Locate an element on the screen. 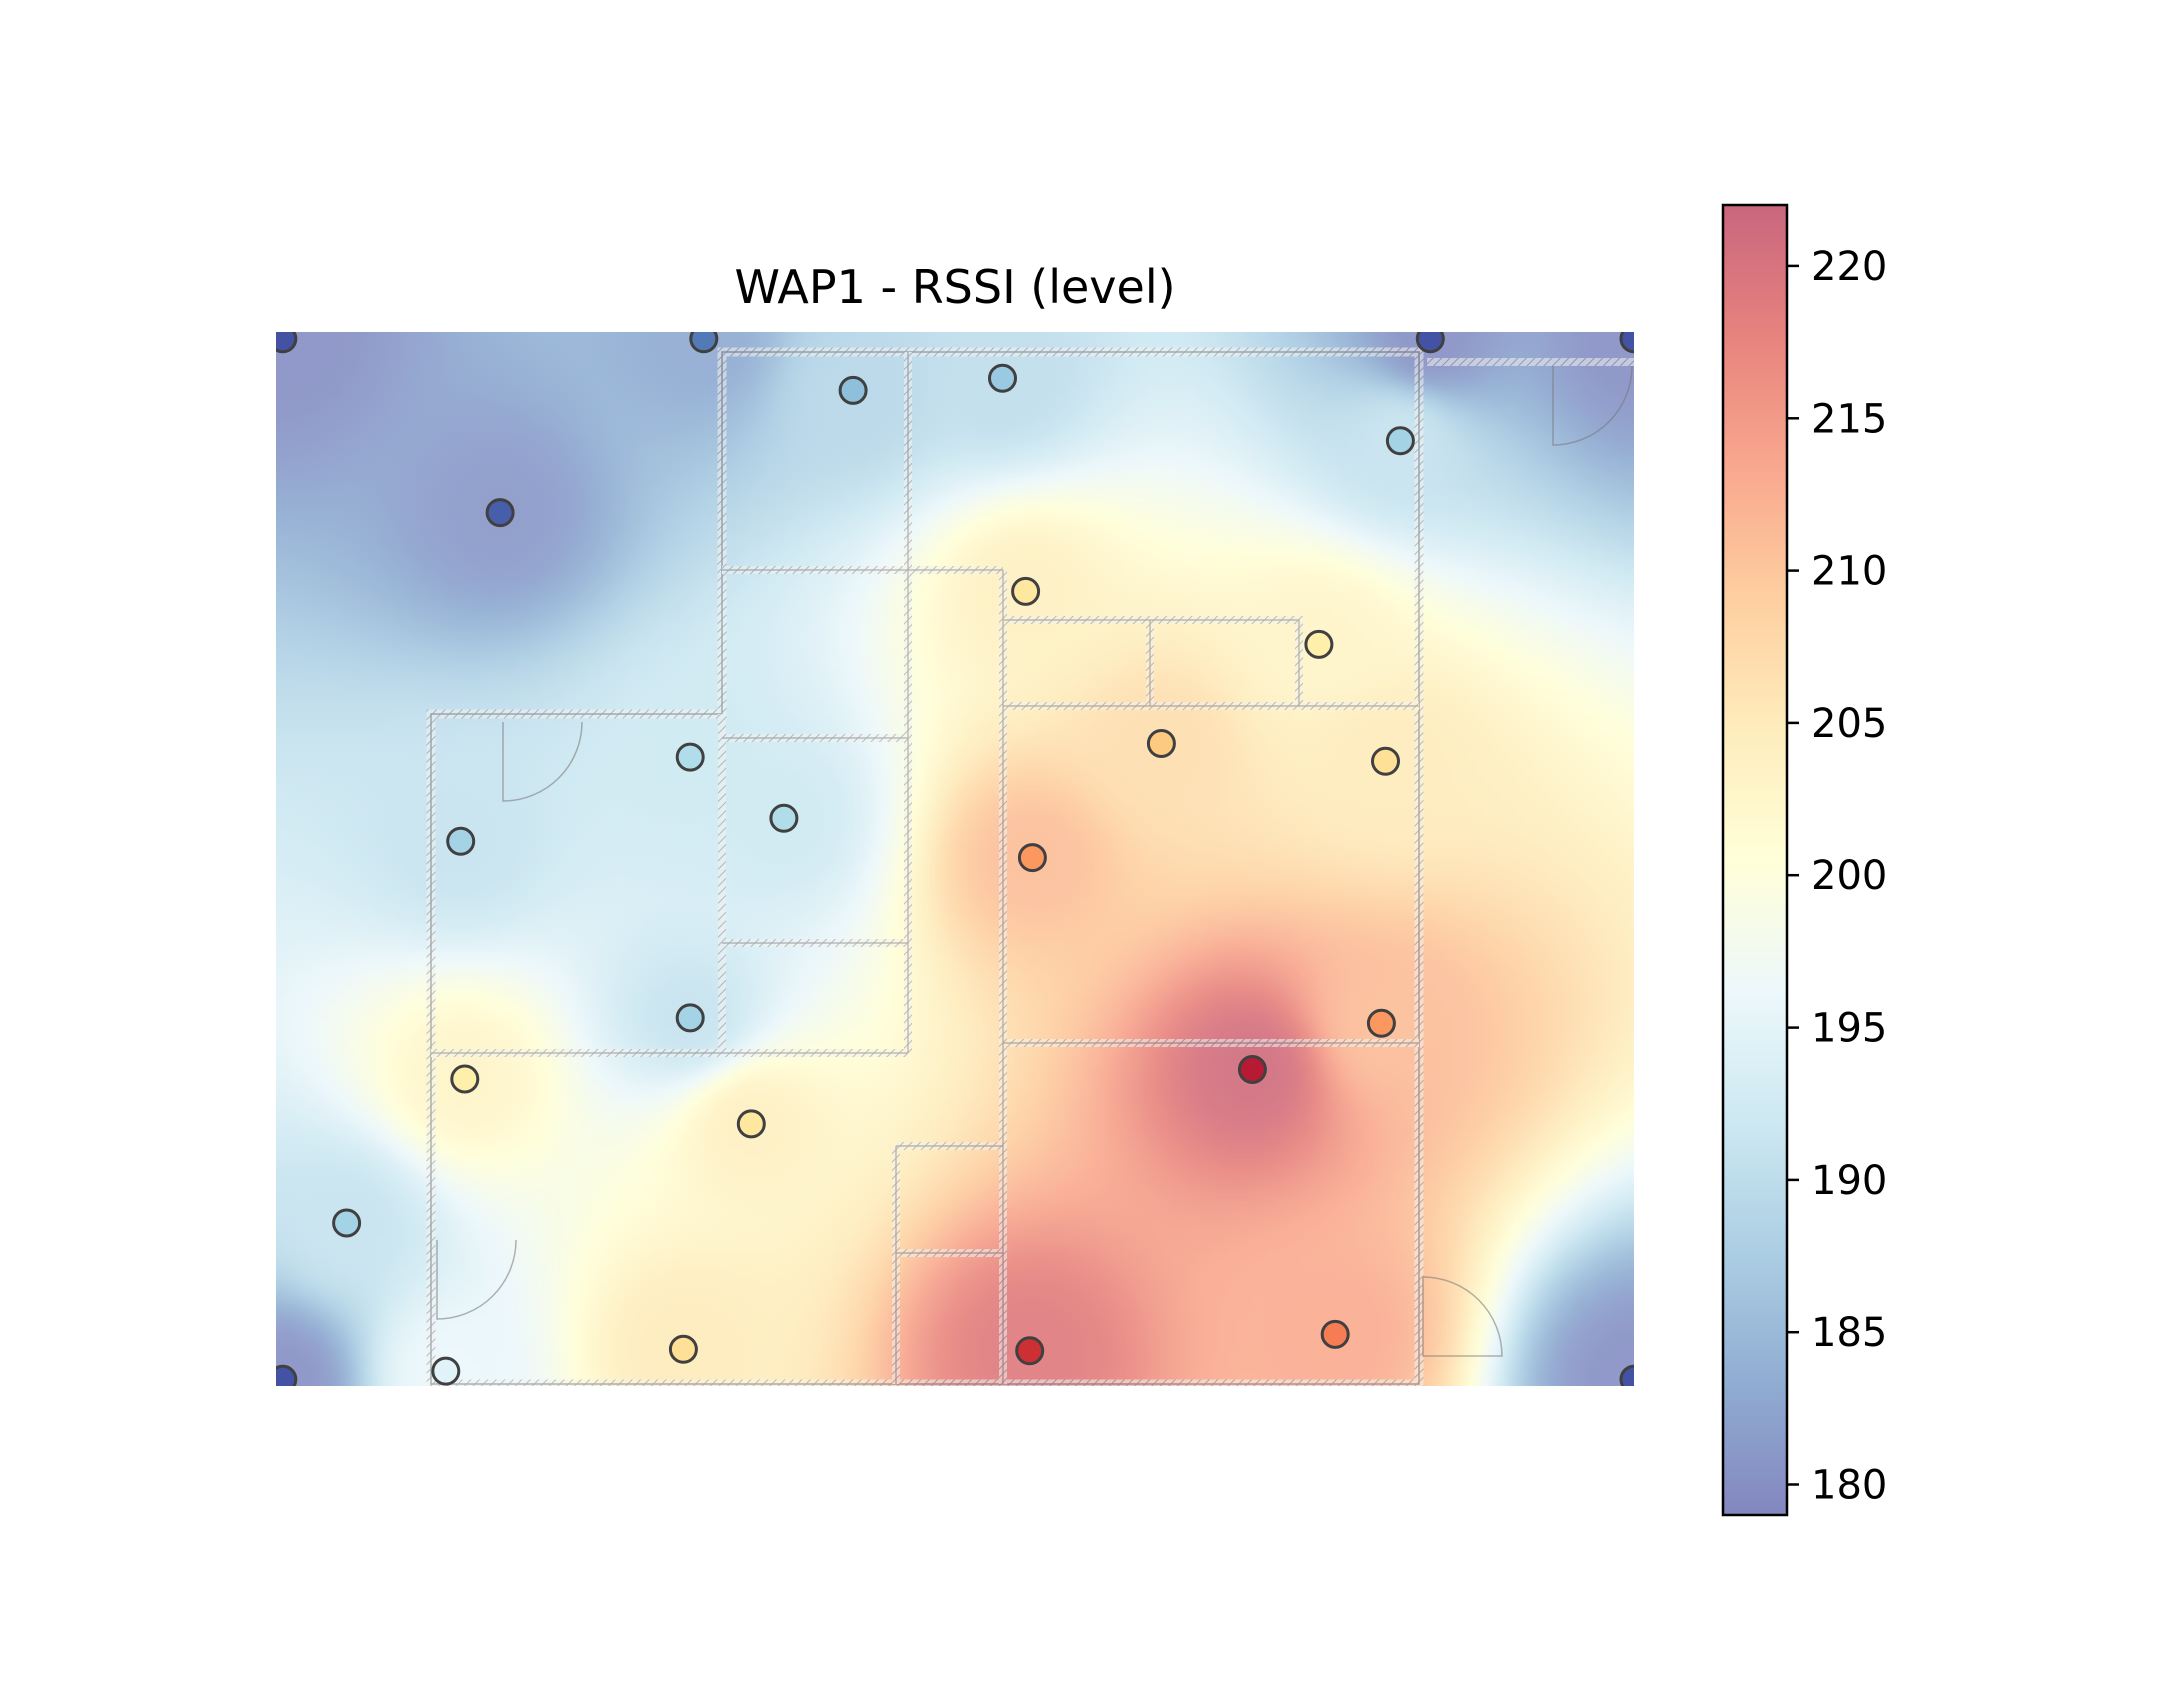  colorbar-tick-label: 185 is located at coordinates (1849, 1333).